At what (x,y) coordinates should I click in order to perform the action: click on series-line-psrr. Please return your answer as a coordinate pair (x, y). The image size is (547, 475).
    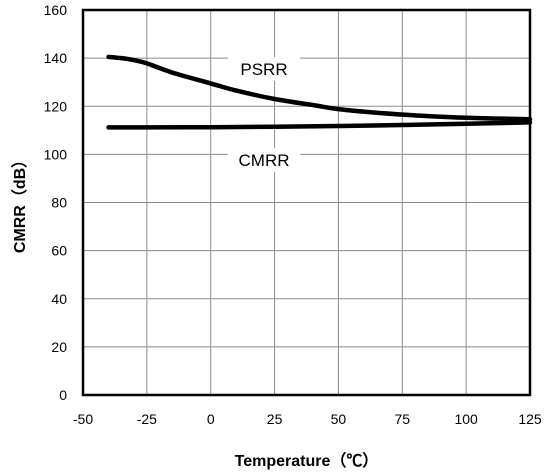
    Looking at the image, I should click on (319, 88).